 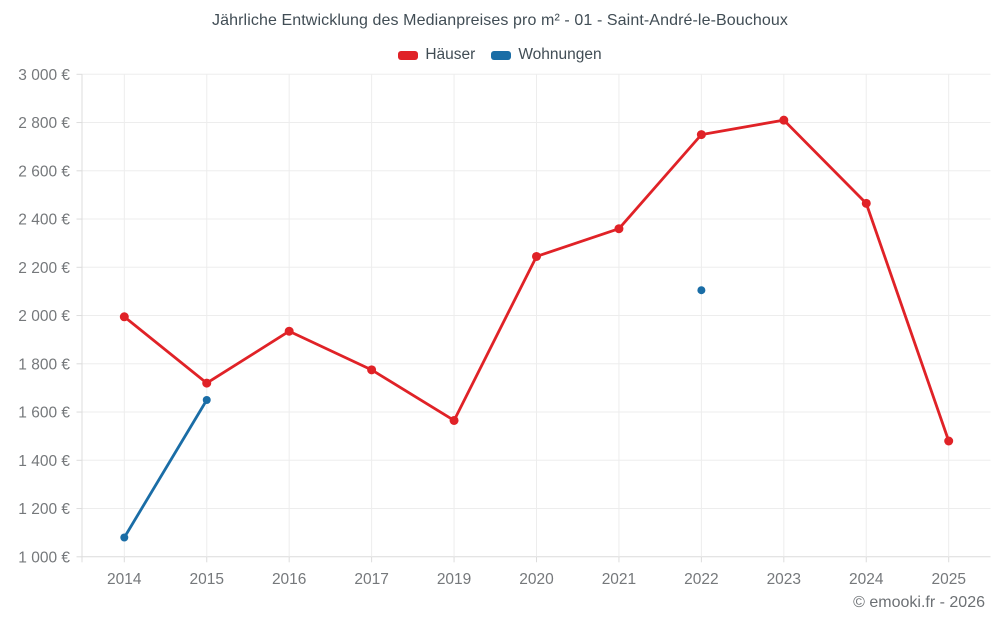 I want to click on haeuser-point-2017, so click(x=372, y=370).